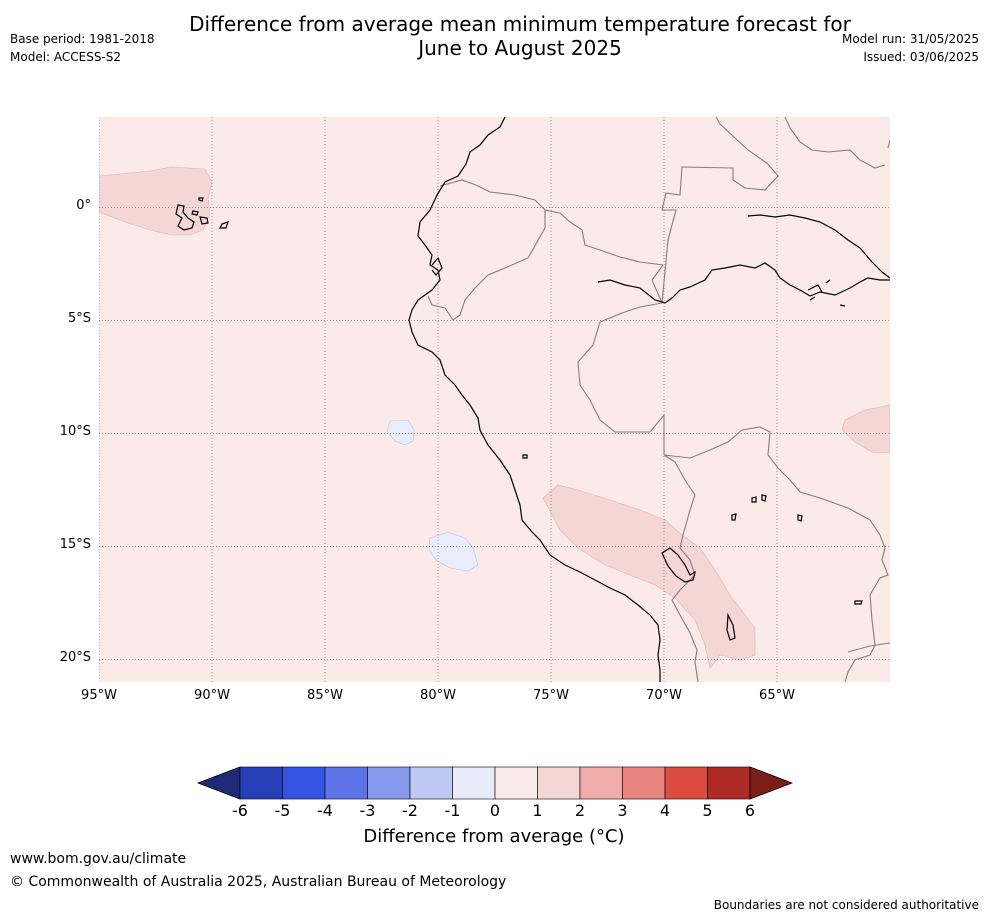 This screenshot has width=988, height=919. I want to click on border-colombia-venezuela-brazil, so click(715, 210).